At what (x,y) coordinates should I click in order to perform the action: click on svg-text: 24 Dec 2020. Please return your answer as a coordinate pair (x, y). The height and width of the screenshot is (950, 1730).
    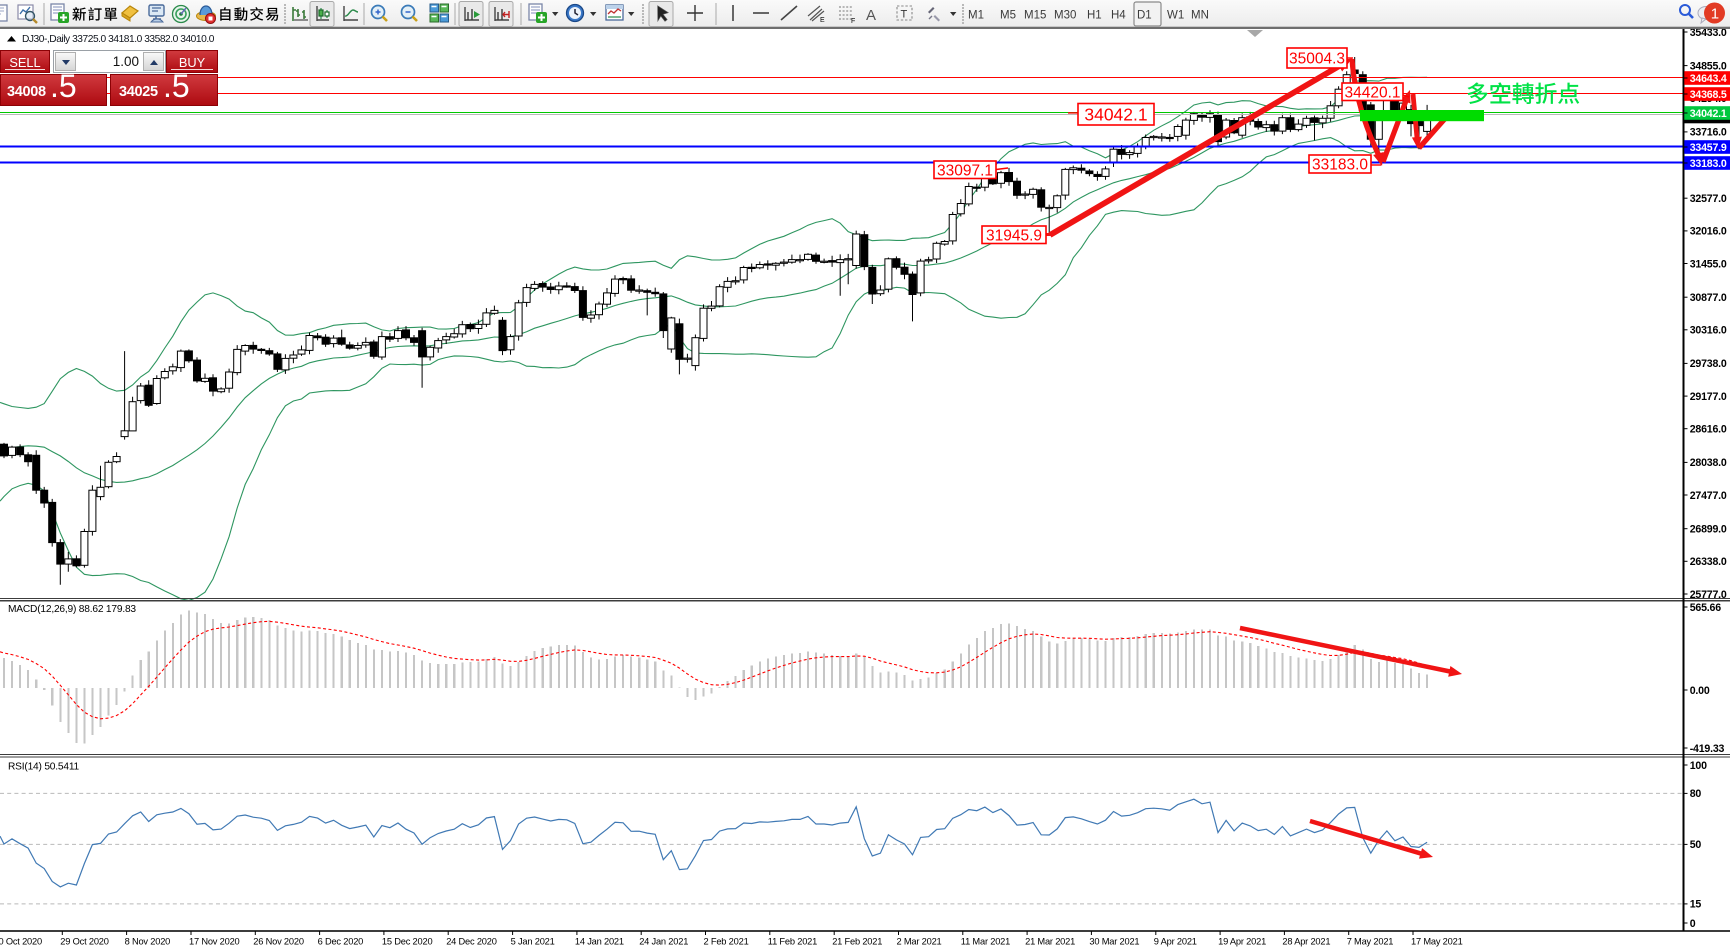
    Looking at the image, I should click on (471, 942).